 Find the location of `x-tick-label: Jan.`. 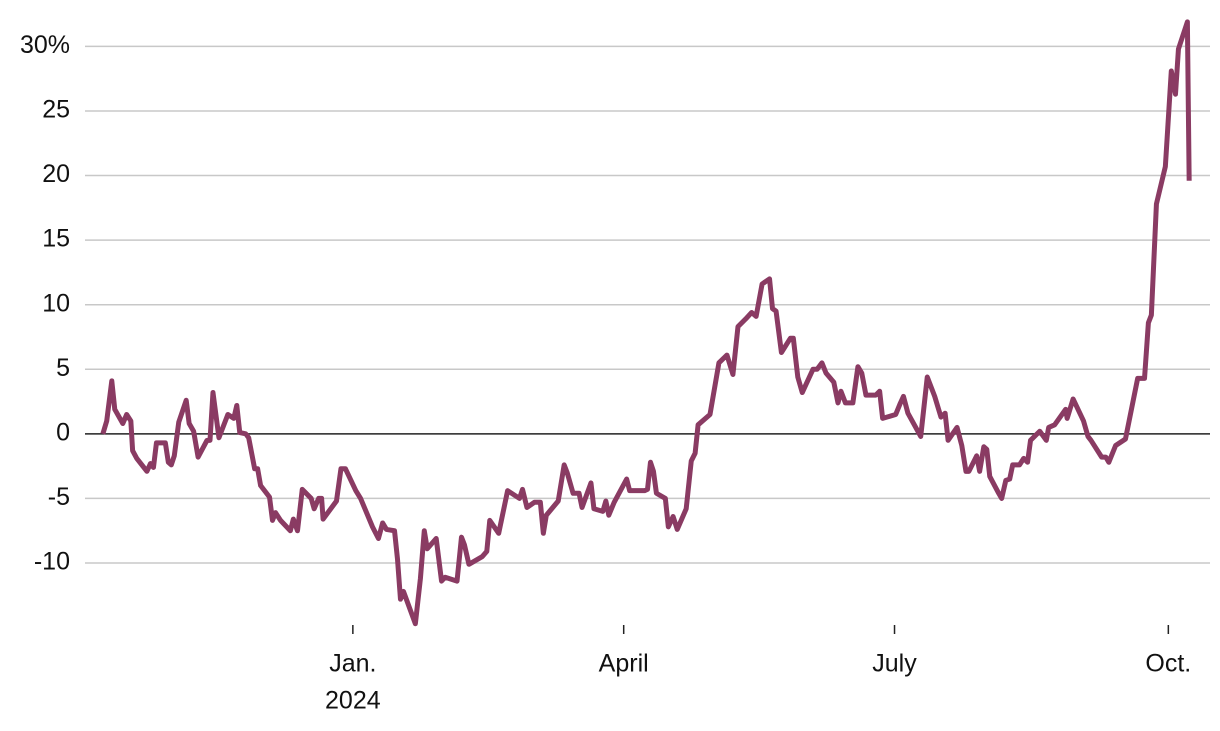

x-tick-label: Jan. is located at coordinates (352, 664).